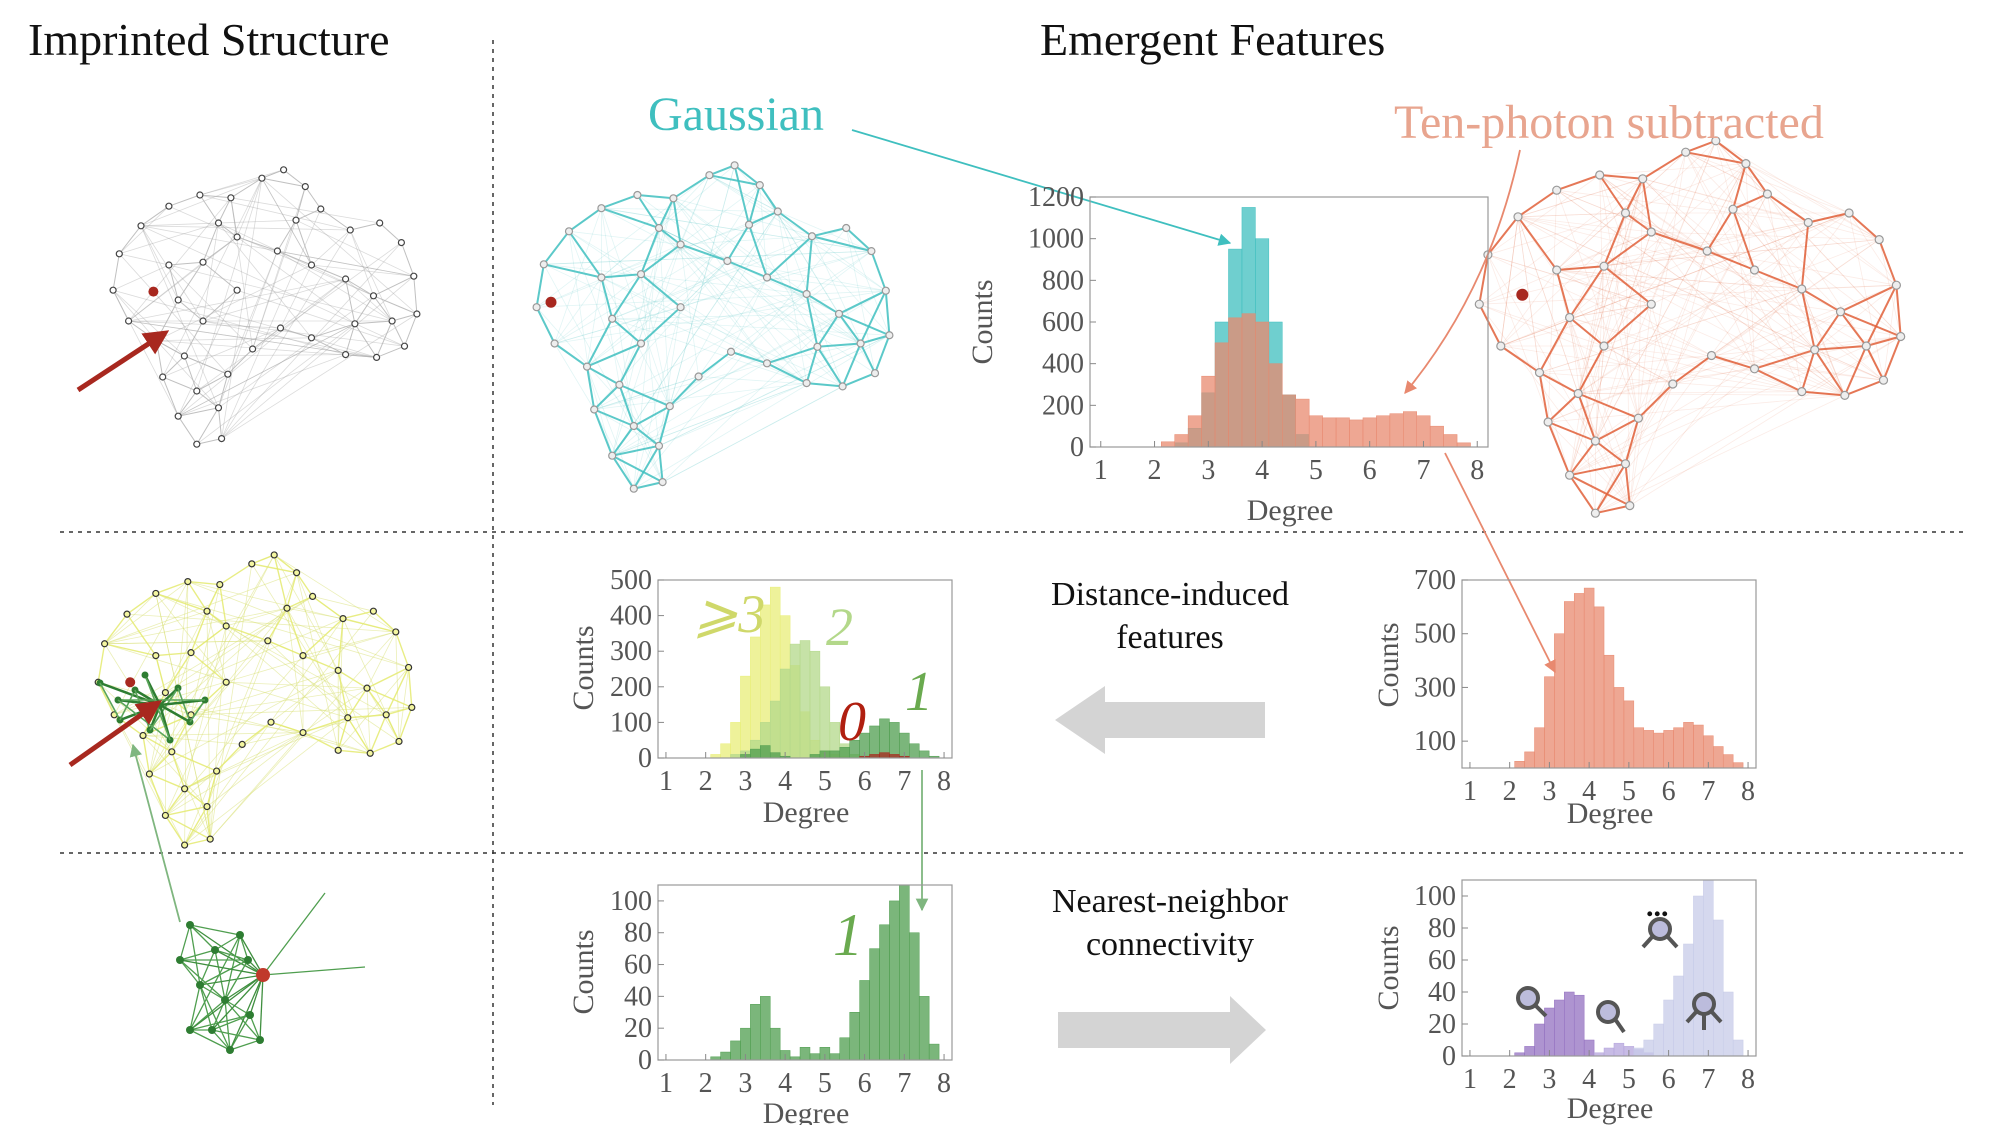 This screenshot has width=2000, height=1125. Describe the element at coordinates (1840, 312) in the screenshot. I see `net-orange-node` at that location.